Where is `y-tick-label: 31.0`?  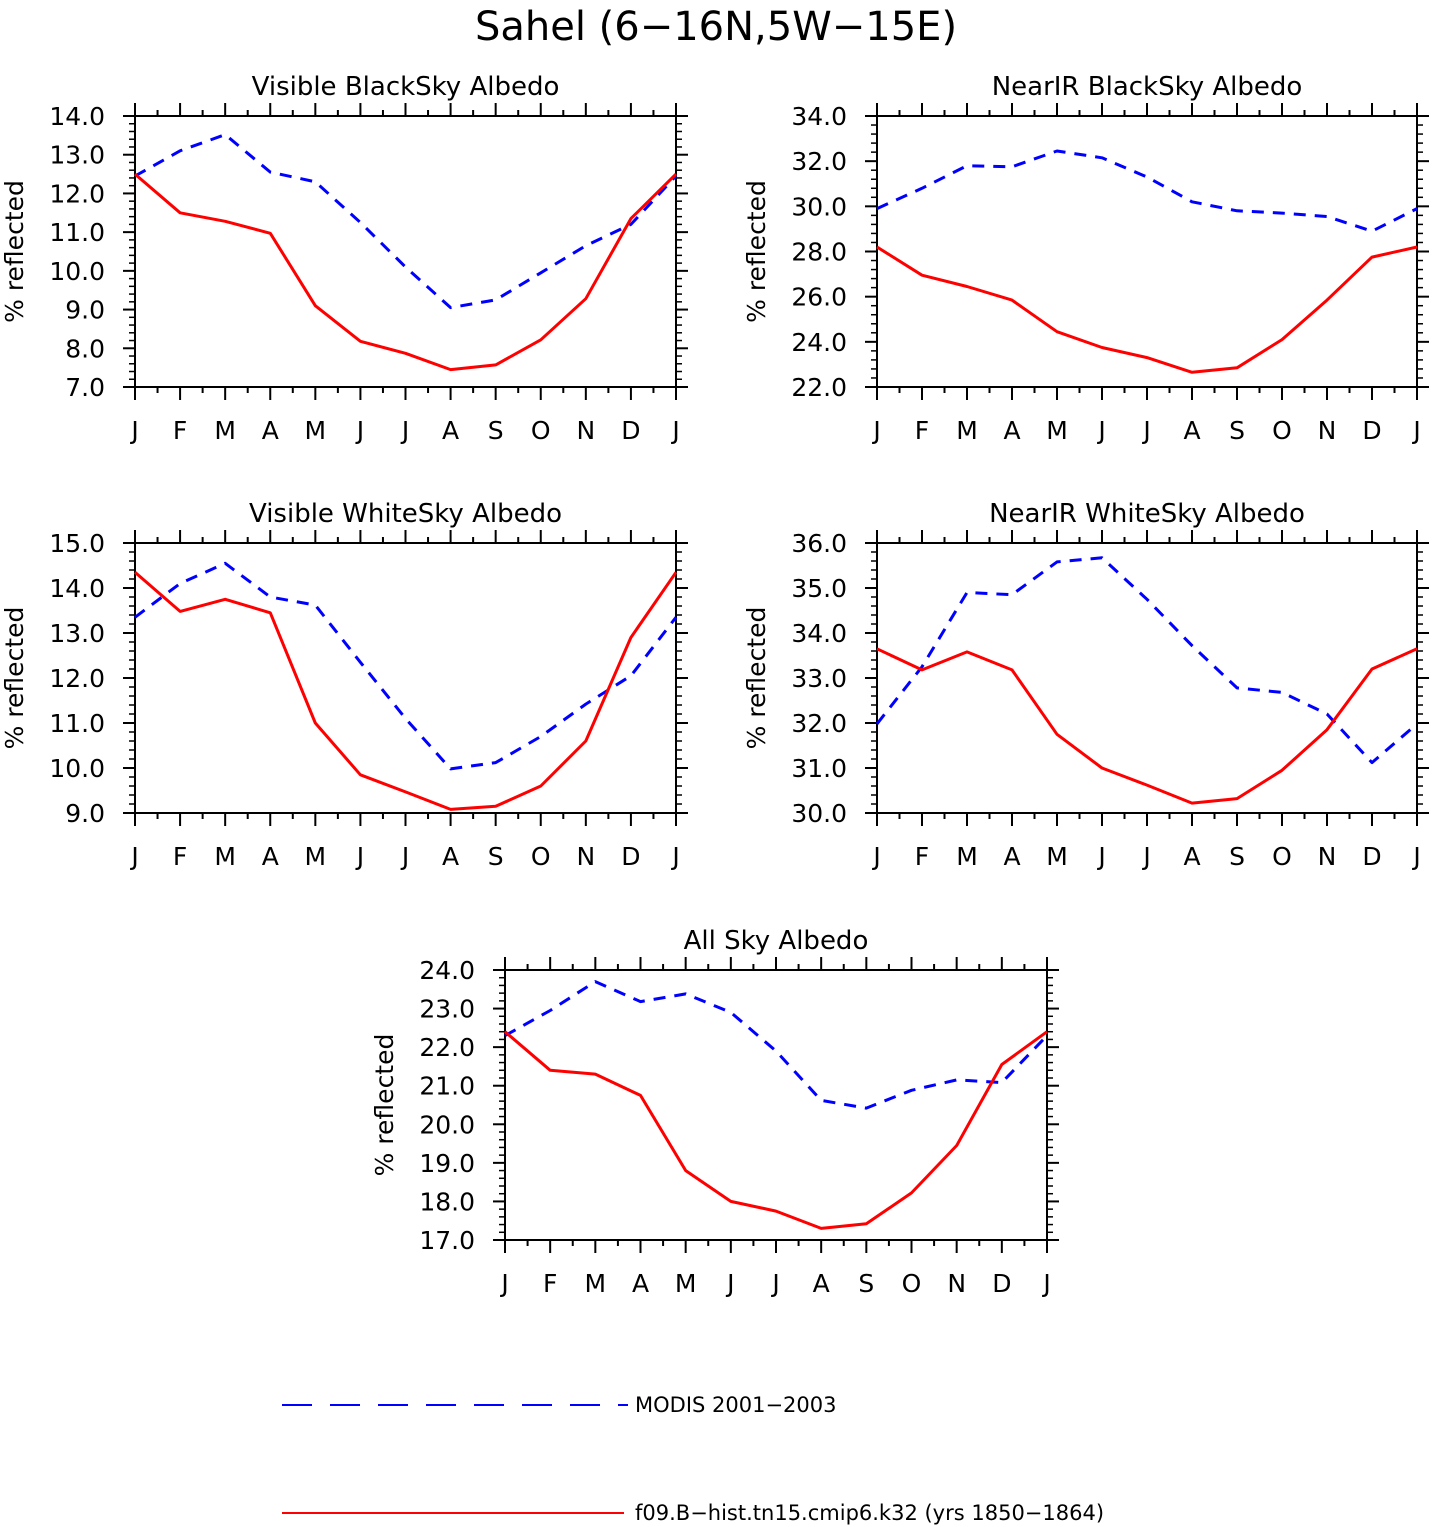
y-tick-label: 31.0 is located at coordinates (819, 768).